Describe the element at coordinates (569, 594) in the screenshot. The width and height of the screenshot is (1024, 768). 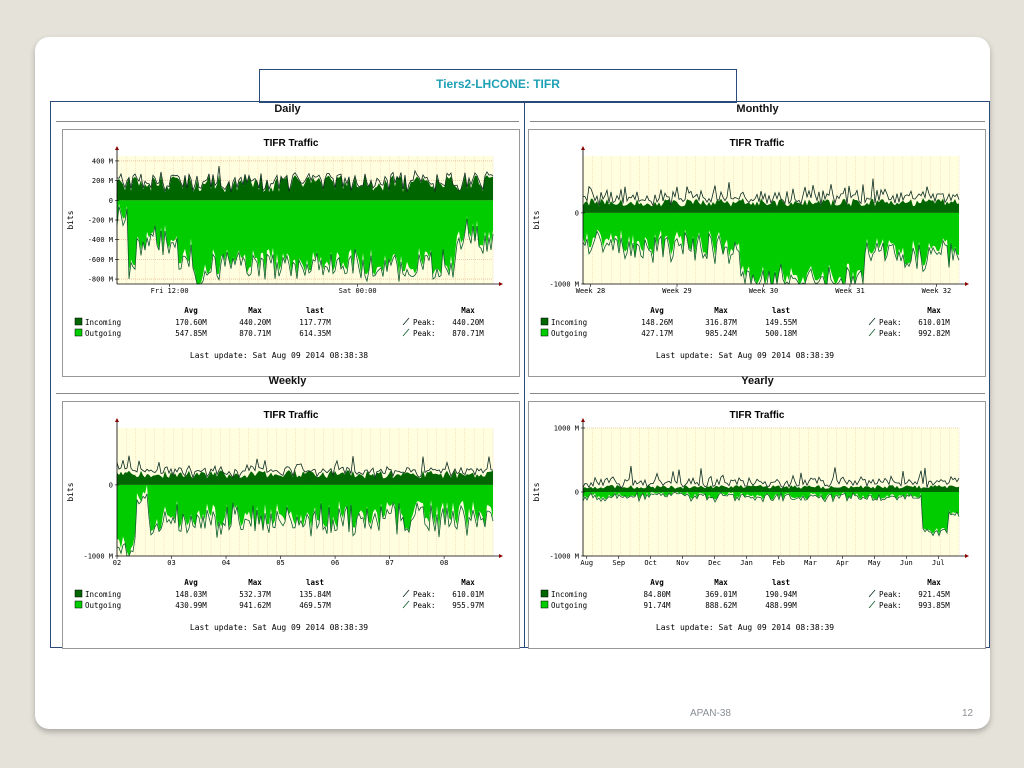
I see `legend-series-name: Incoming` at that location.